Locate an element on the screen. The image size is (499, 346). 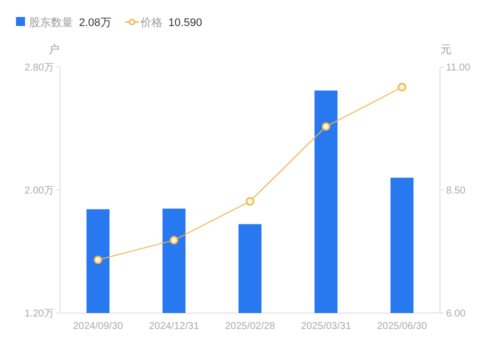
legend-label: 股东数量 is located at coordinates (51, 22).